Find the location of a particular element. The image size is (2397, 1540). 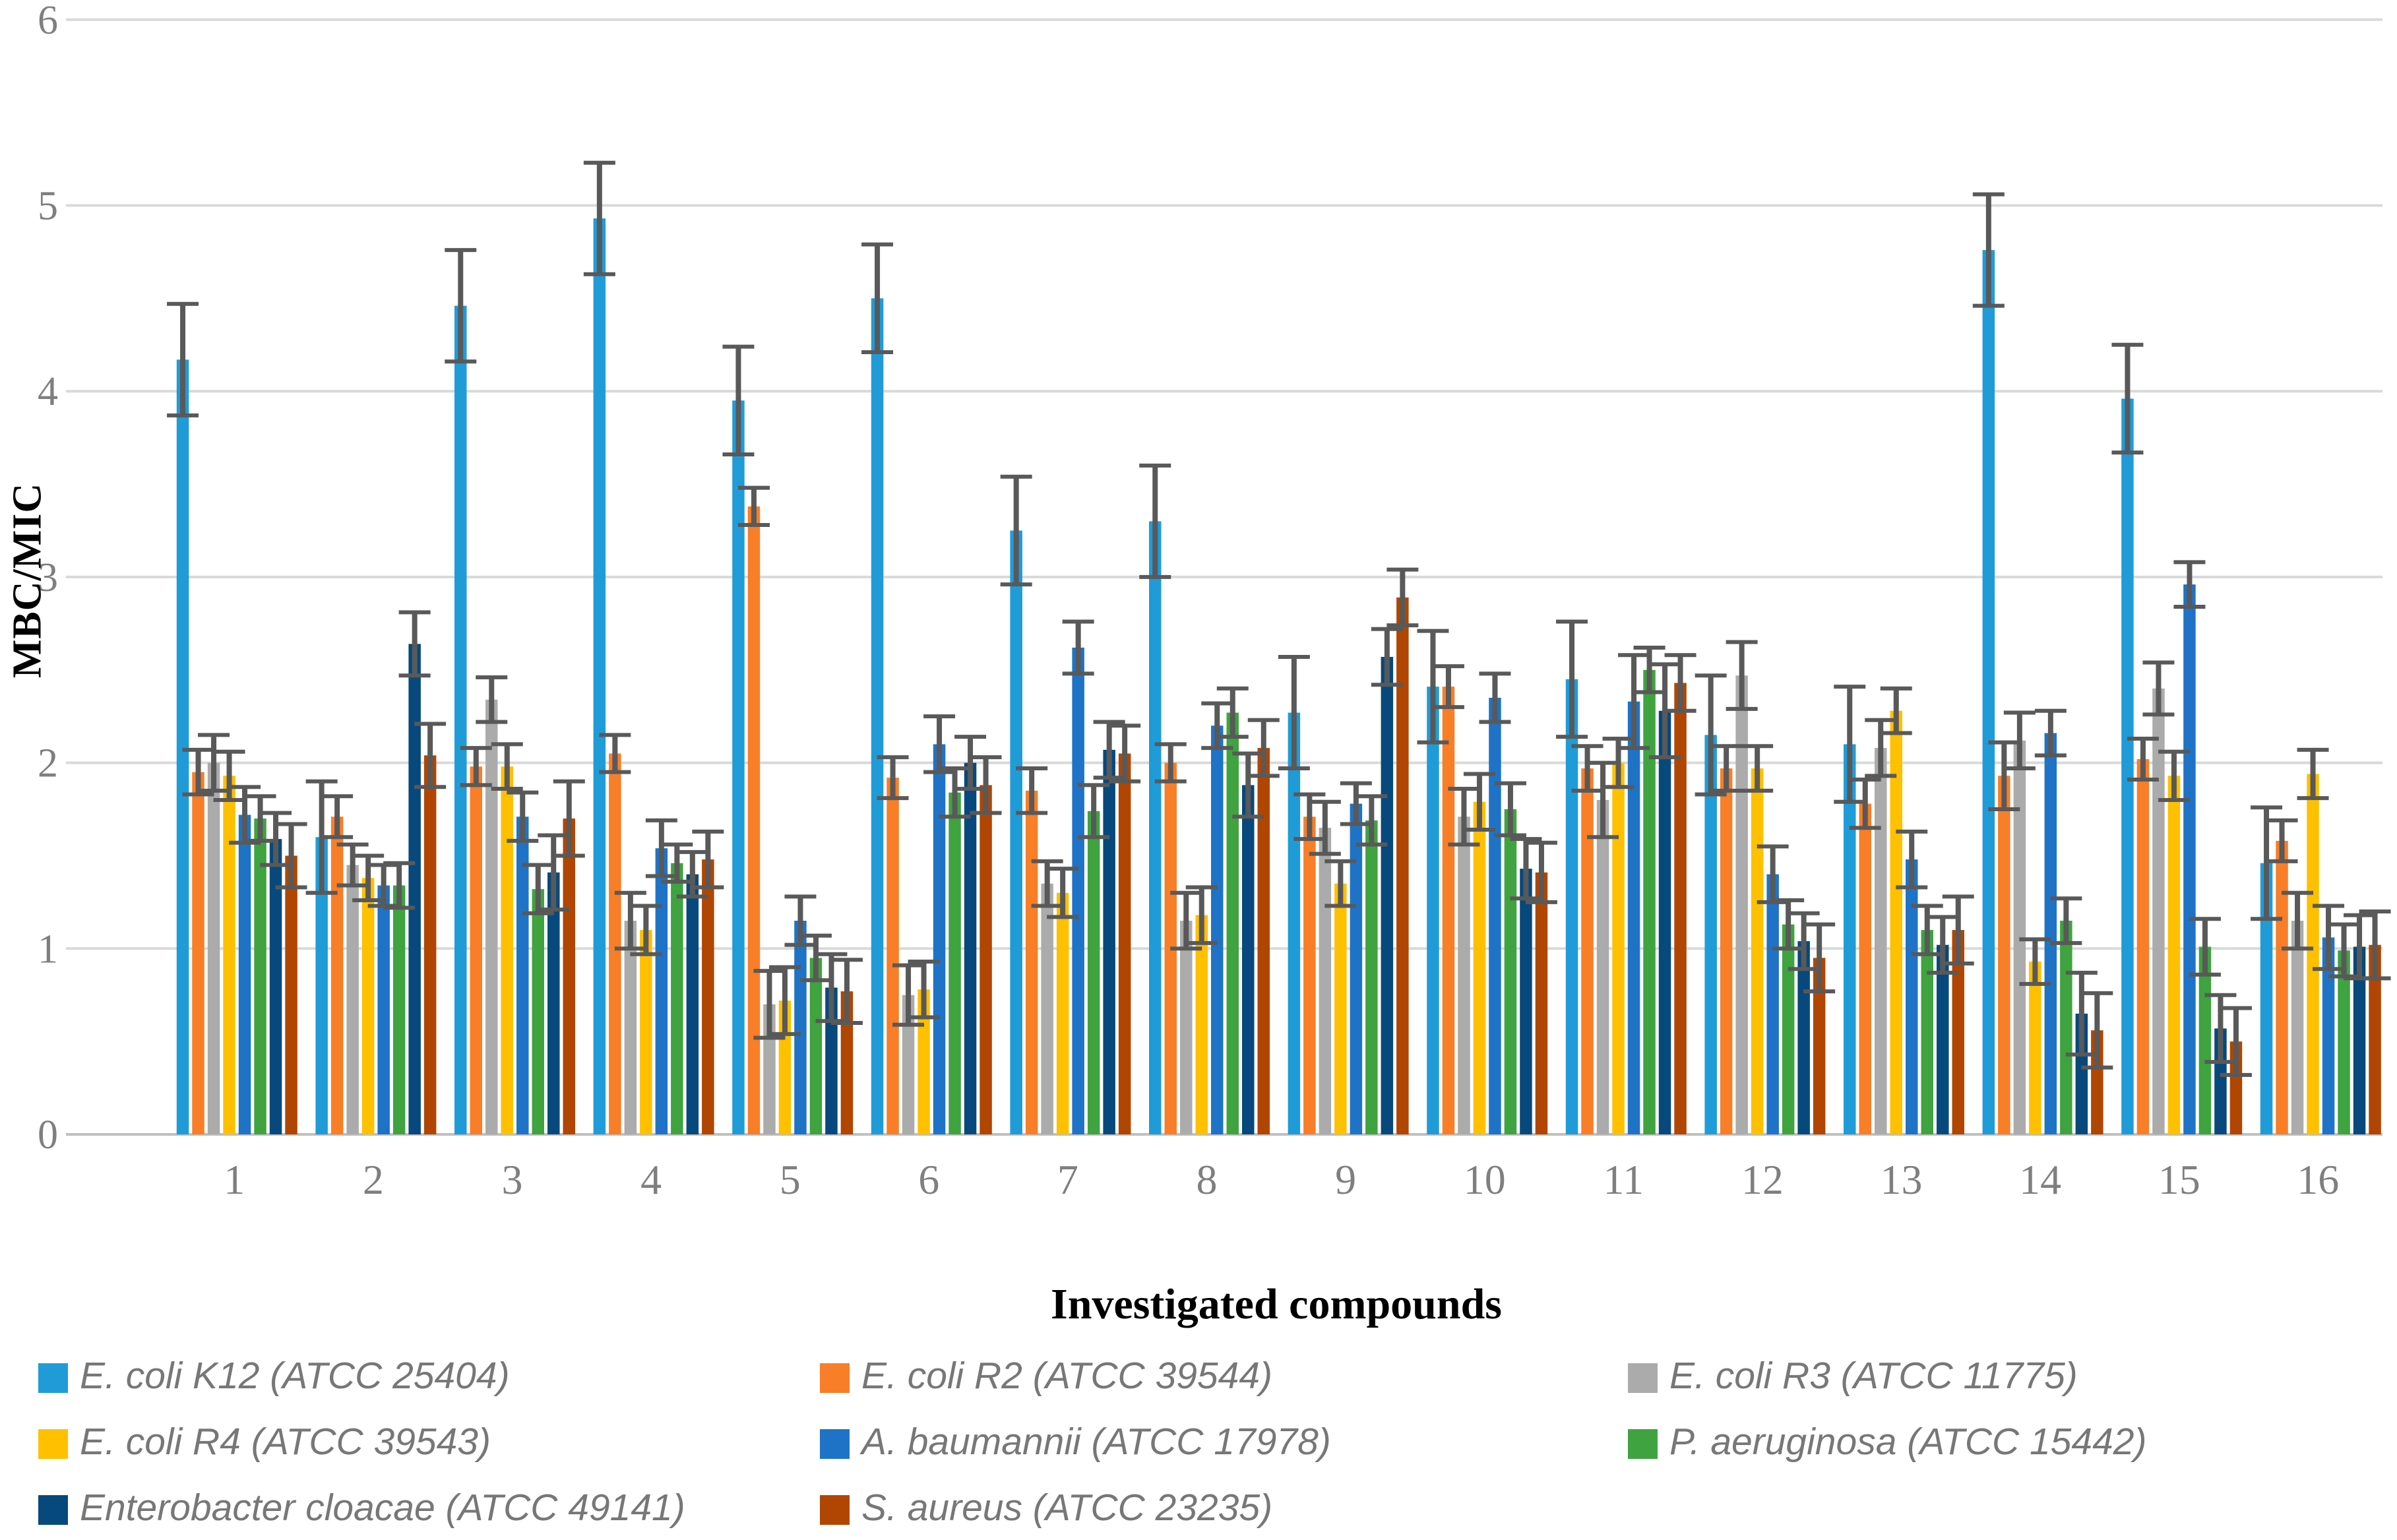

x-tick-label: 10 is located at coordinates (1485, 1179).